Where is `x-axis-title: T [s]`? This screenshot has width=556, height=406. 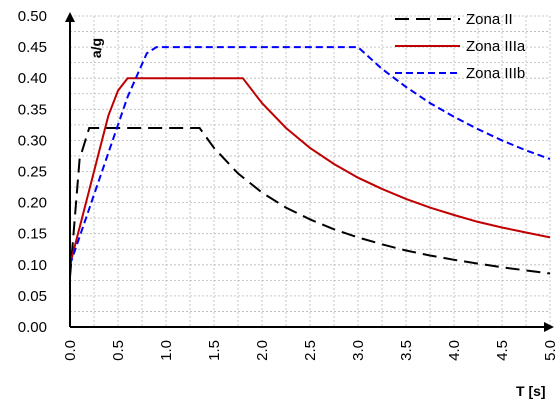 x-axis-title: T [s] is located at coordinates (531, 391).